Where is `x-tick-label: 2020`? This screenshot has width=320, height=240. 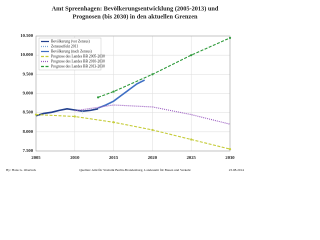
x-tick-label: 2020 is located at coordinates (153, 157).